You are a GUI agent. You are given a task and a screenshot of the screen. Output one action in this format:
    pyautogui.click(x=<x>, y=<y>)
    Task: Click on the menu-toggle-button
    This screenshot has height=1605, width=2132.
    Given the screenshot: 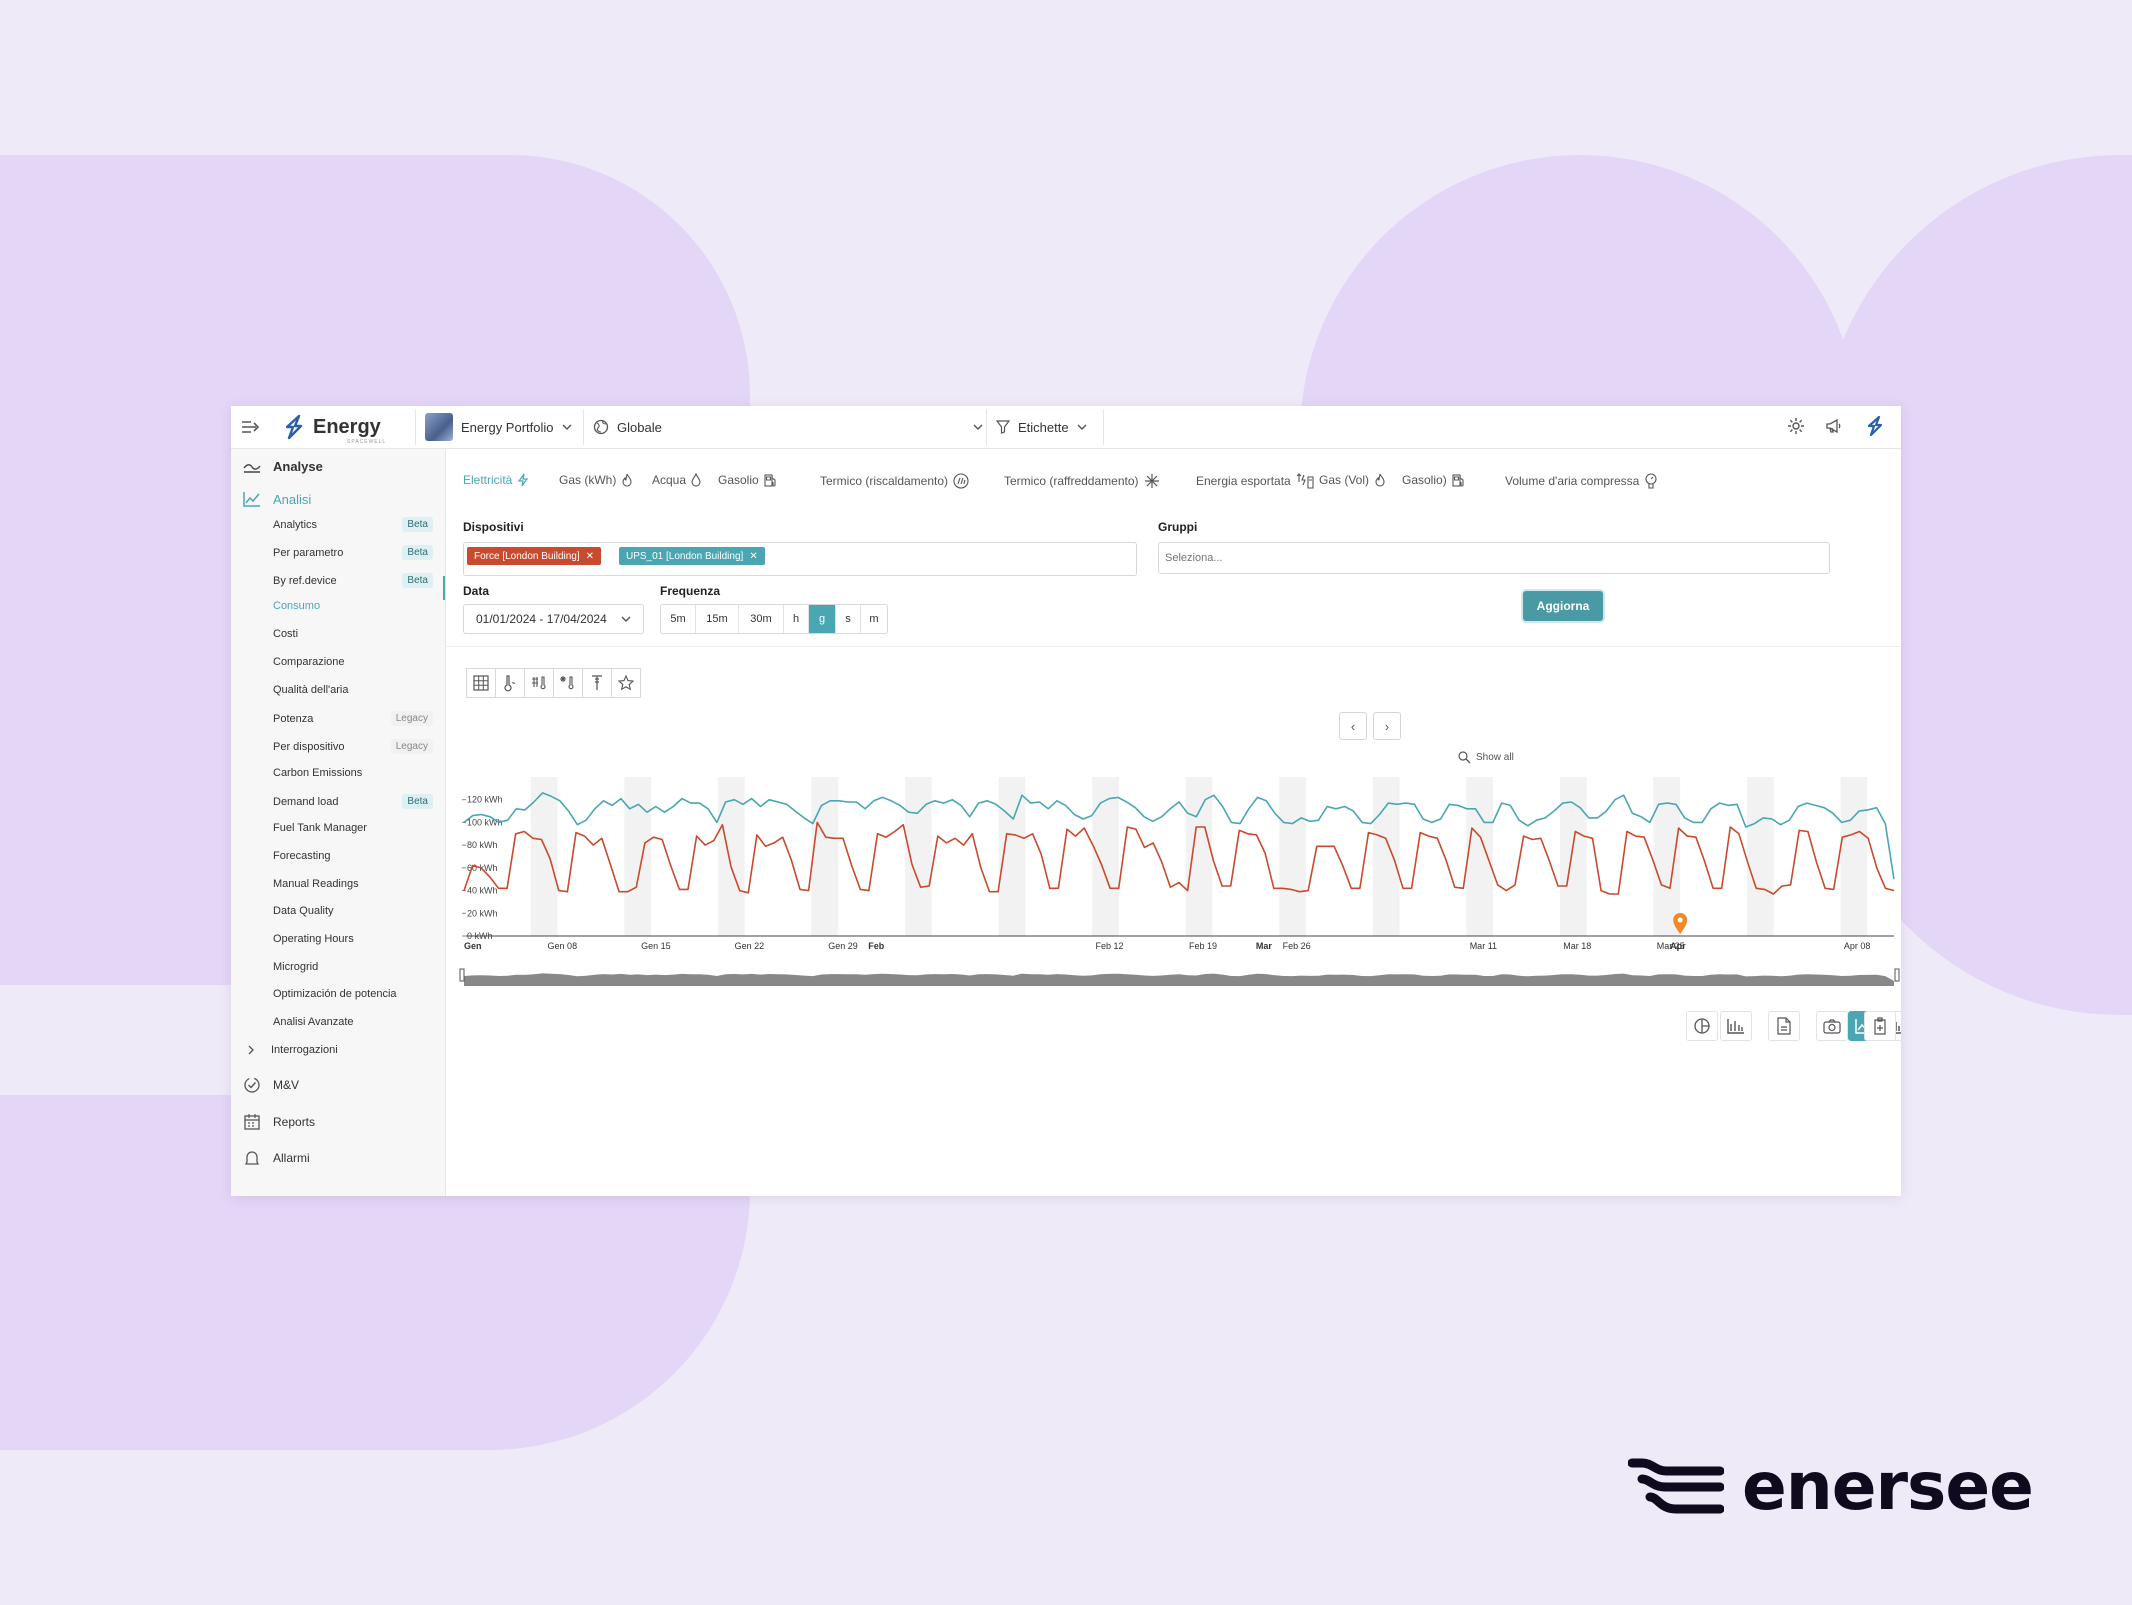 What is the action you would take?
    pyautogui.click(x=251, y=427)
    